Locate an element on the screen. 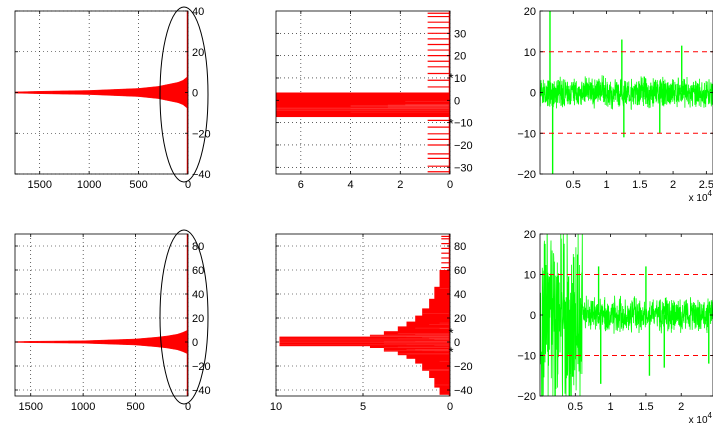  panel-top-left: 1500 1000 500 0 40 20 0 −20 −40 is located at coordinates (112, 98).